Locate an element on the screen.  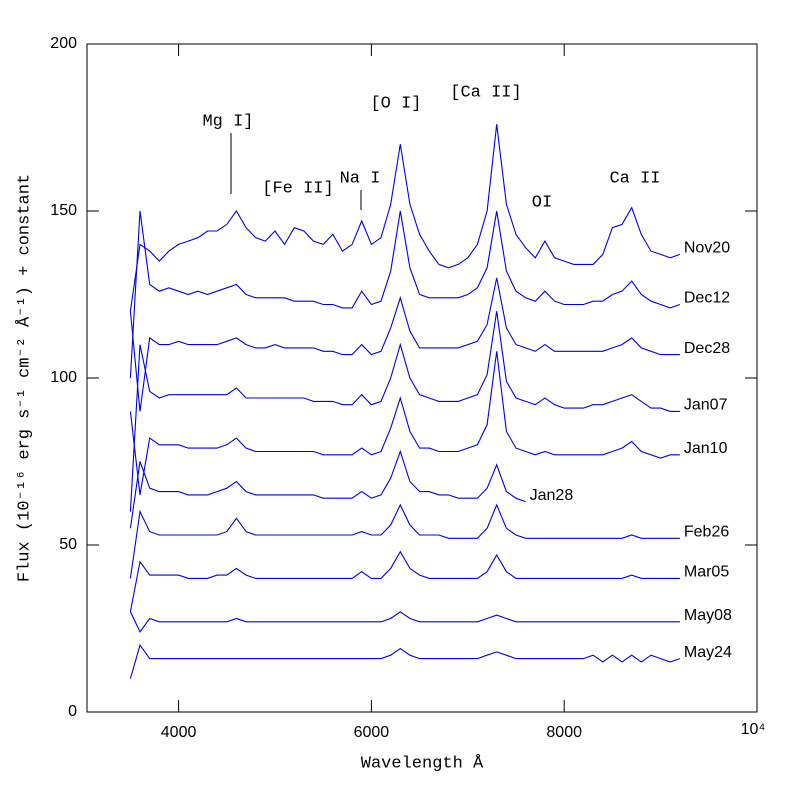
x-tick-label: 4000 is located at coordinates (179, 732).